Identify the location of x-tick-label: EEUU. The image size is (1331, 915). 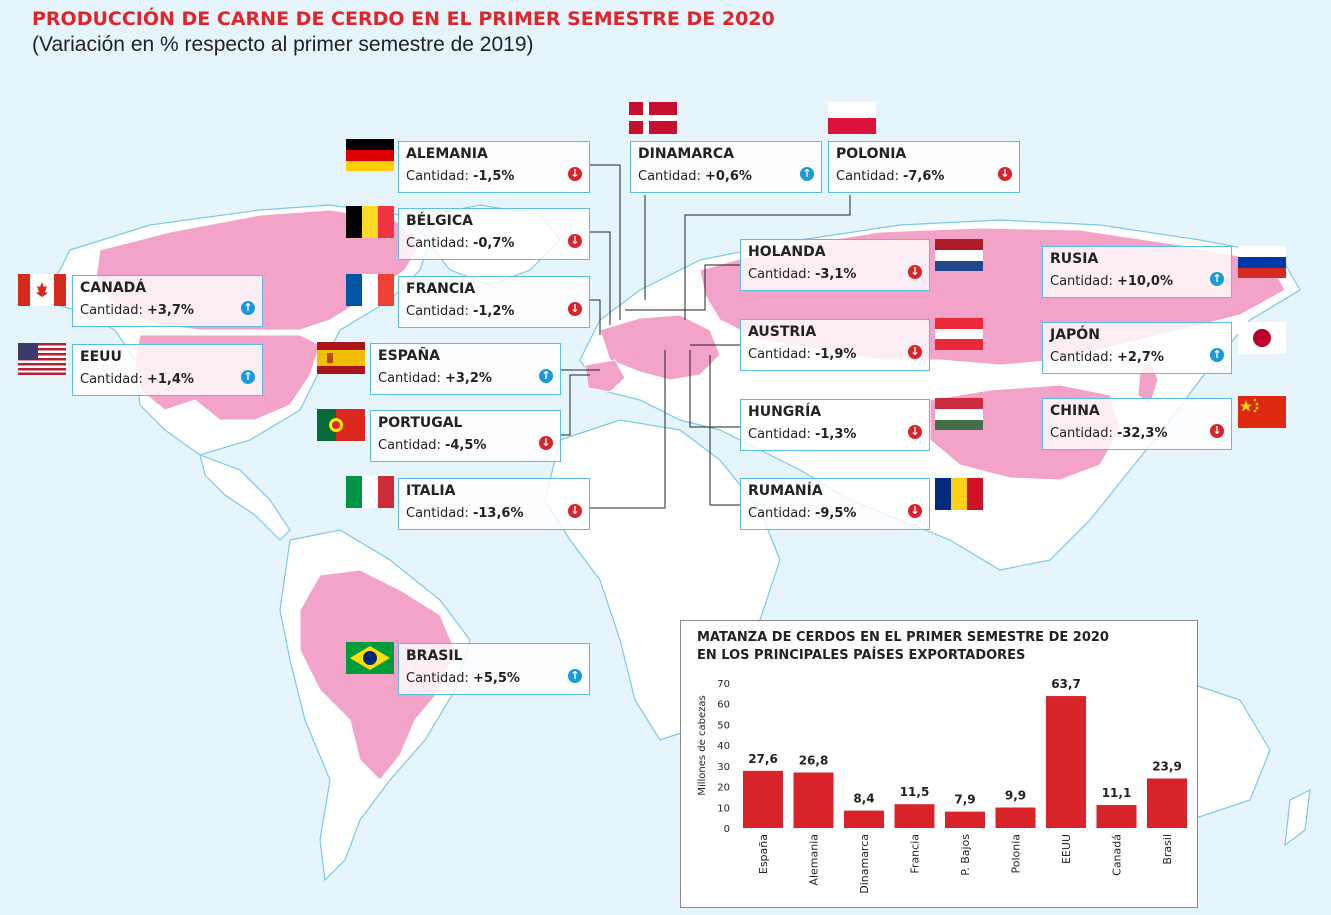
(1066, 849).